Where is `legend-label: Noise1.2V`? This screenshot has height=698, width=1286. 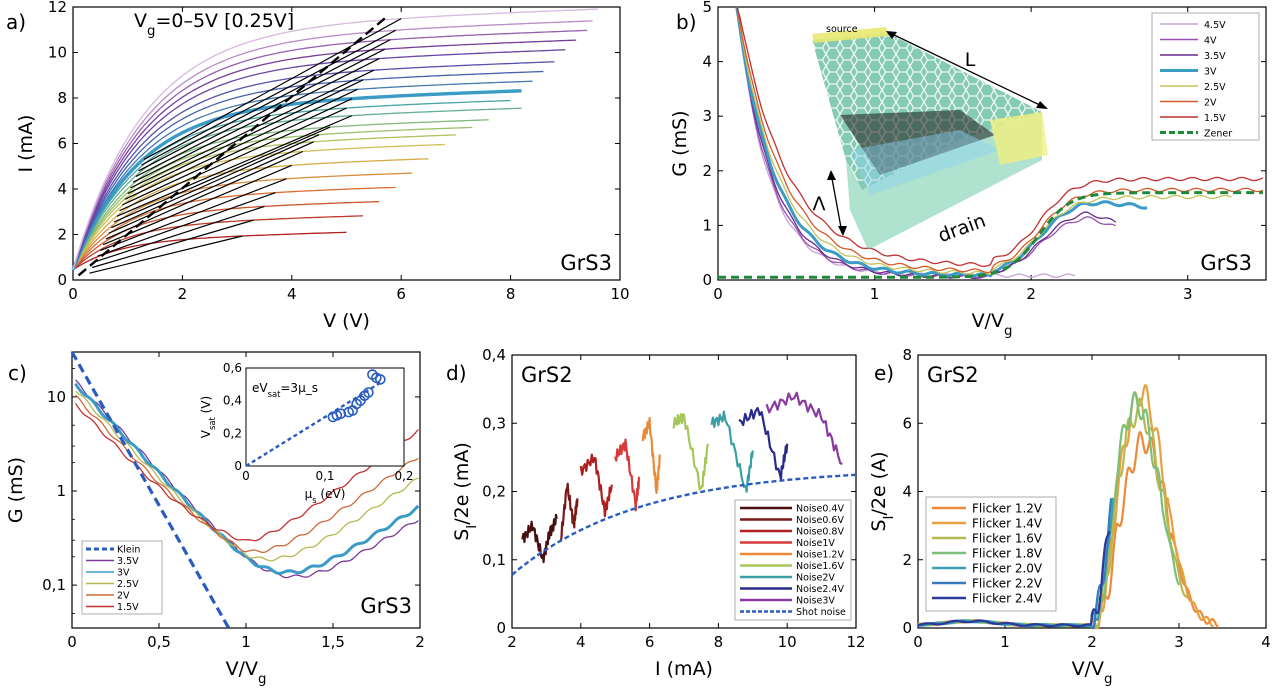
legend-label: Noise1.2V is located at coordinates (820, 555).